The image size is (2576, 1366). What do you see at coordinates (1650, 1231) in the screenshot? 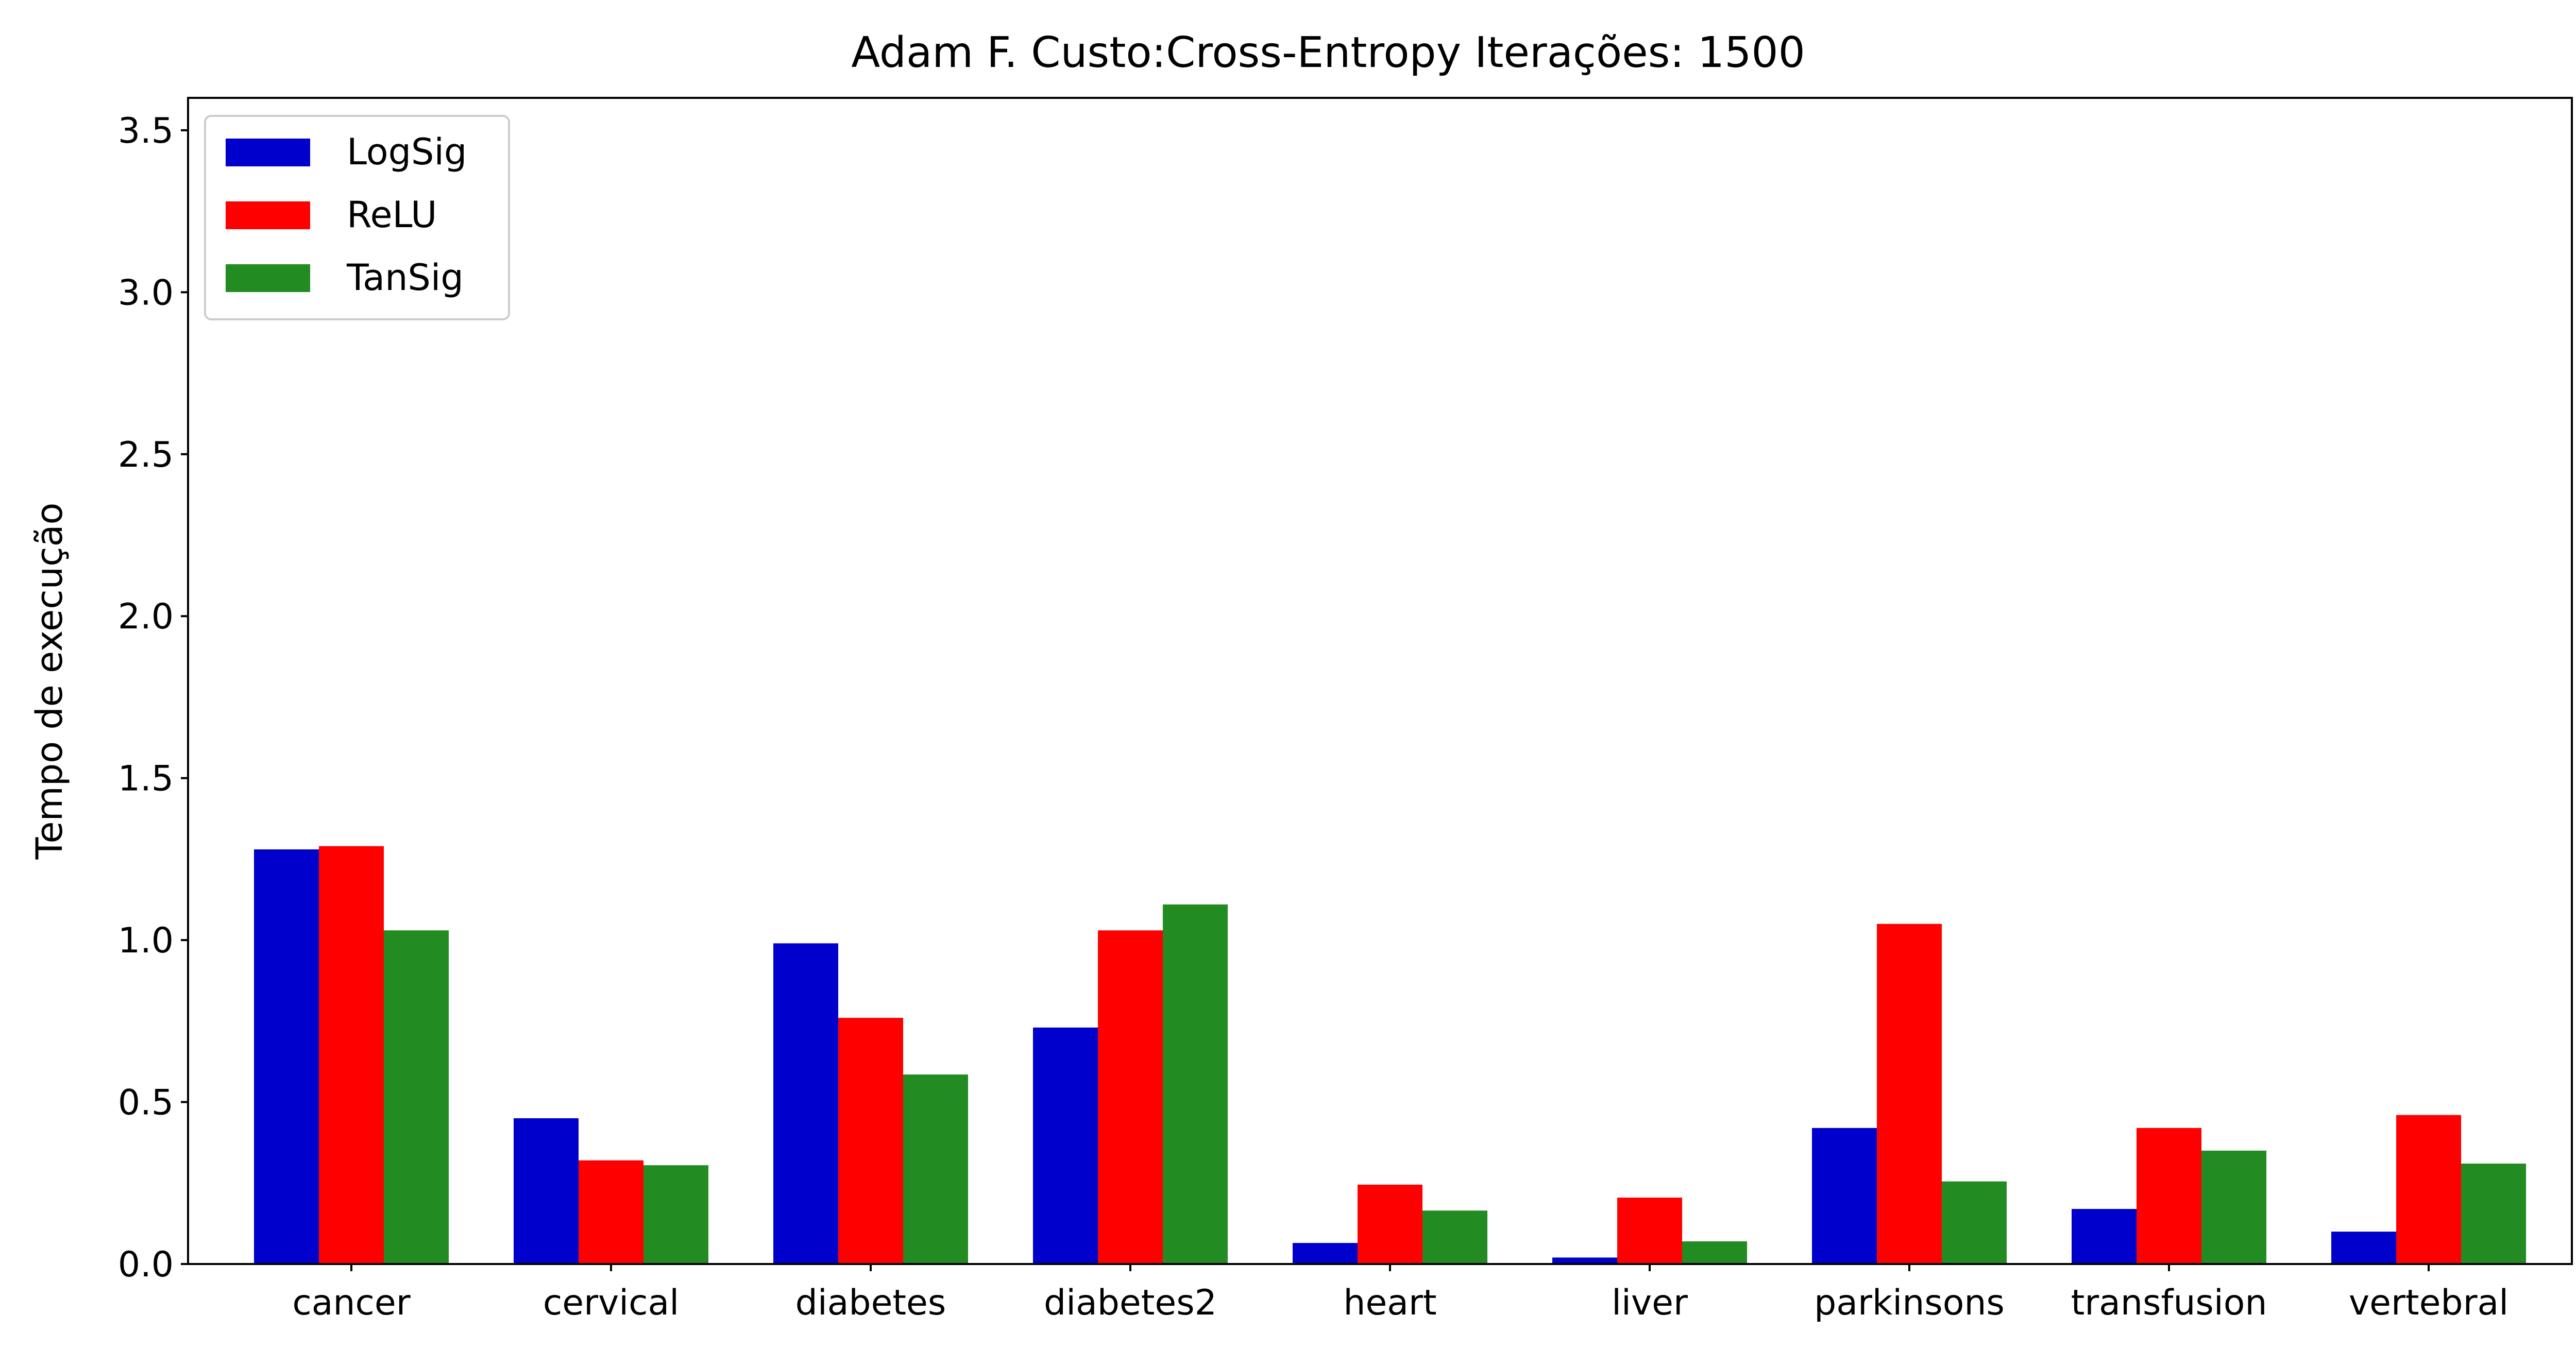
I see `bar-liver-relu` at bounding box center [1650, 1231].